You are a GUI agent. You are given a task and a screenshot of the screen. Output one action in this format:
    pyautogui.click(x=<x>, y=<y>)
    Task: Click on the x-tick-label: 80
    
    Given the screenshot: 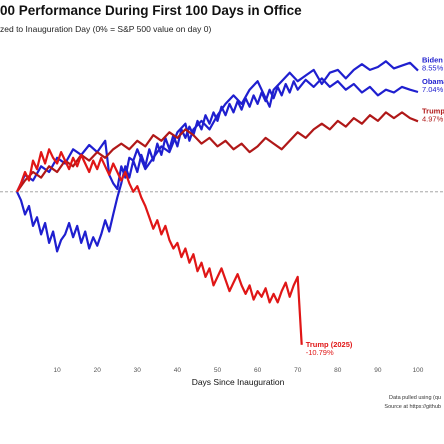 What is the action you would take?
    pyautogui.click(x=338, y=370)
    